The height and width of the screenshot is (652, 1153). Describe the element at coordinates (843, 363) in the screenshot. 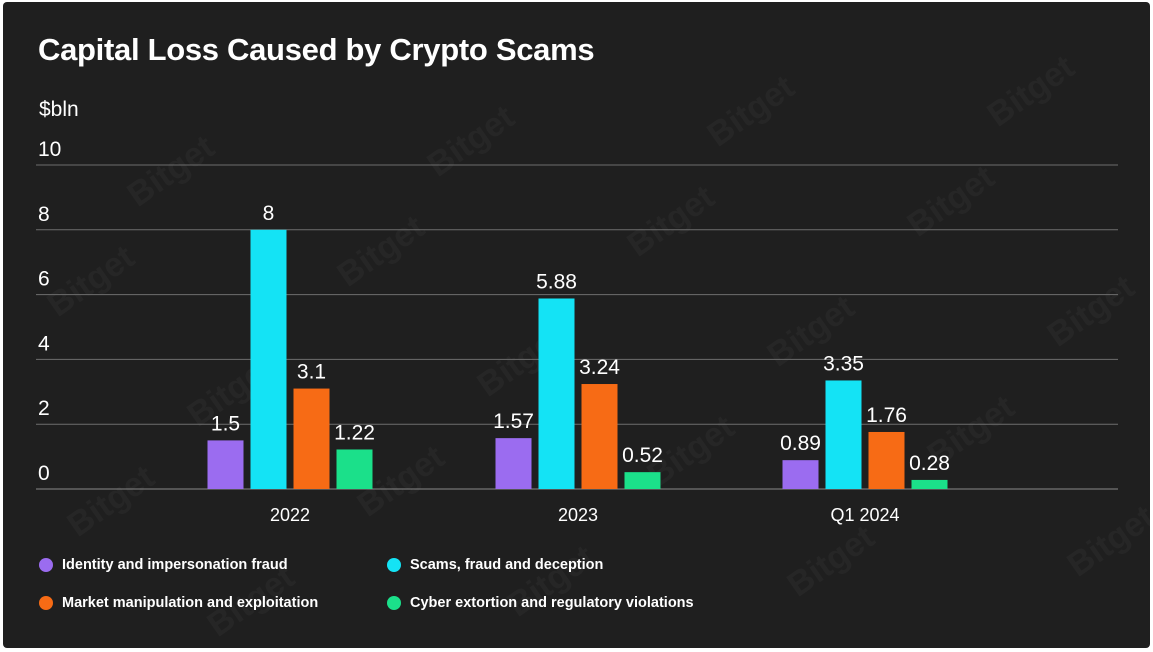

I see `bar-value-label: 3.35` at that location.